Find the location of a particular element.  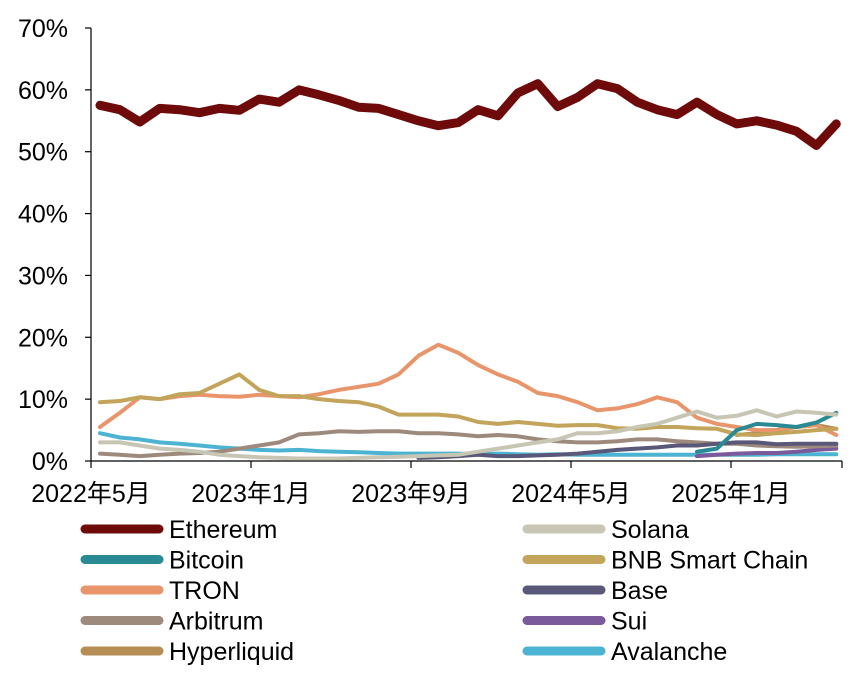

series-line-base is located at coordinates (627, 450).